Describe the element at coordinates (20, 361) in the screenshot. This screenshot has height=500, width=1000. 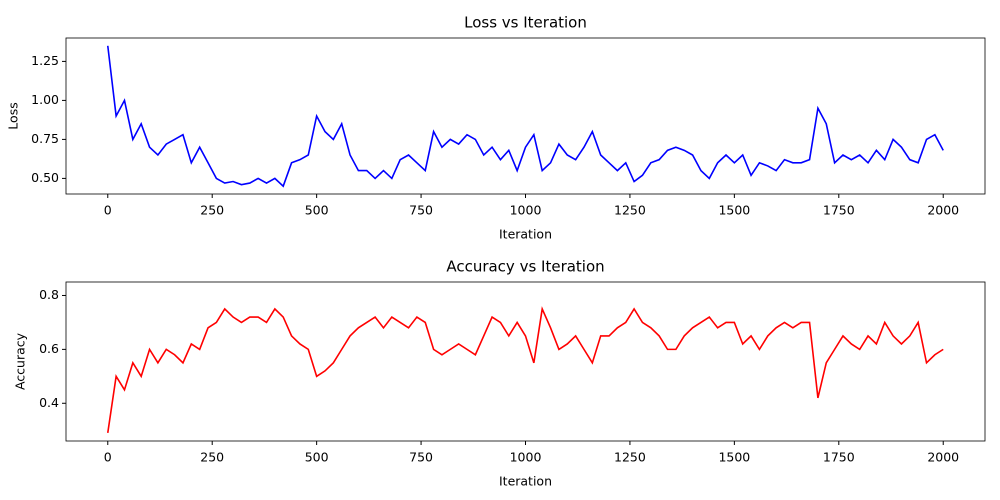
I see `y-axis-label: Accuracy` at that location.